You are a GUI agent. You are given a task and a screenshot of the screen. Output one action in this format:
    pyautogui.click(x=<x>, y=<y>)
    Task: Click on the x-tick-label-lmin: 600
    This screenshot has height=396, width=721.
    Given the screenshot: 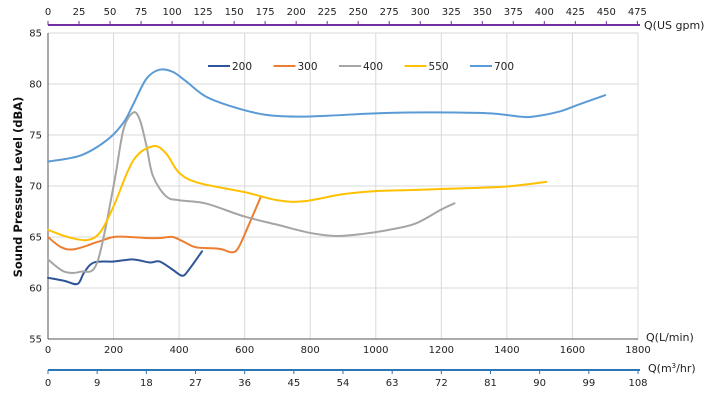 What is the action you would take?
    pyautogui.click(x=244, y=350)
    